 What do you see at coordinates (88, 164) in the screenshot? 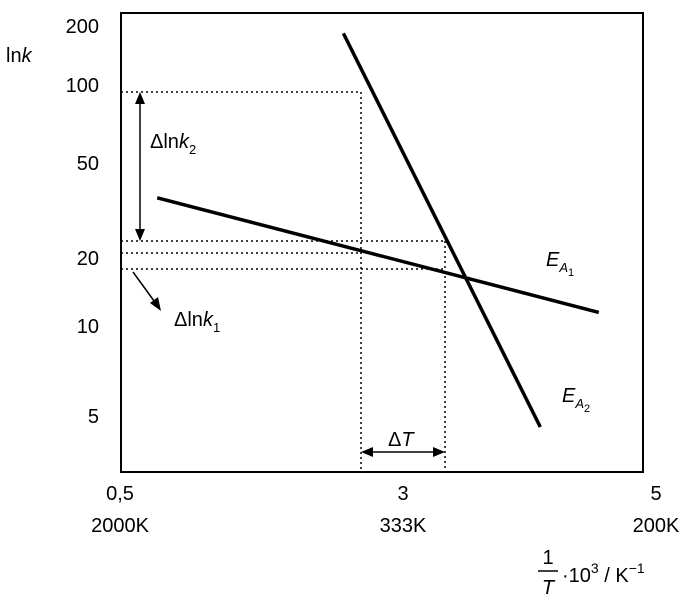
I see `y-tick-label-50: 50` at bounding box center [88, 164].